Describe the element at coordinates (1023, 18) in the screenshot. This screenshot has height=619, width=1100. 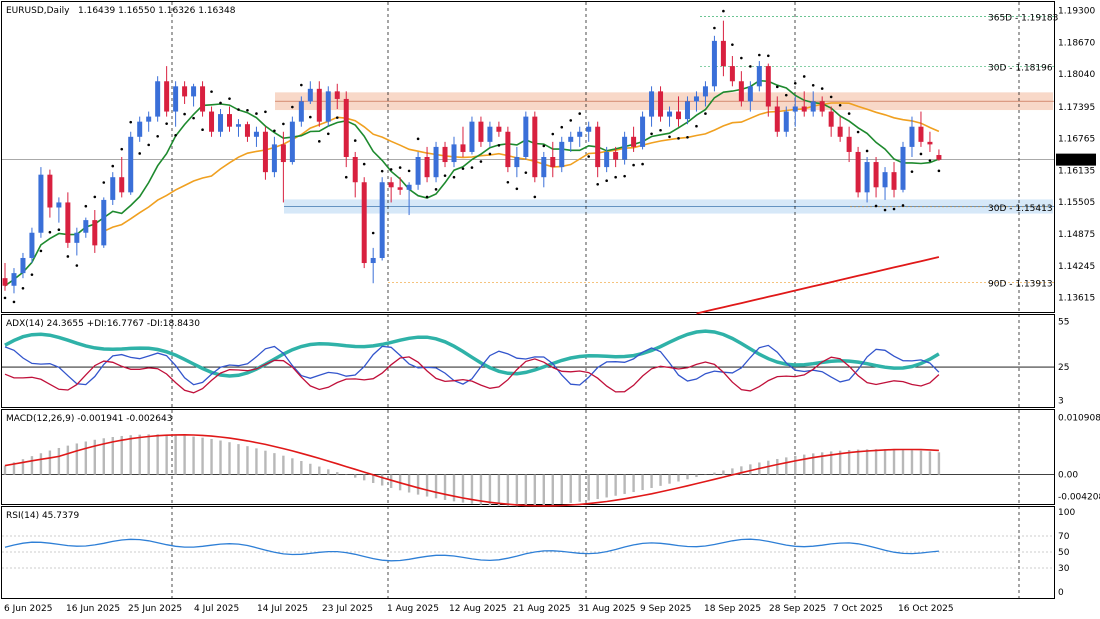
I see `level-label: 365D - 1.19183` at that location.